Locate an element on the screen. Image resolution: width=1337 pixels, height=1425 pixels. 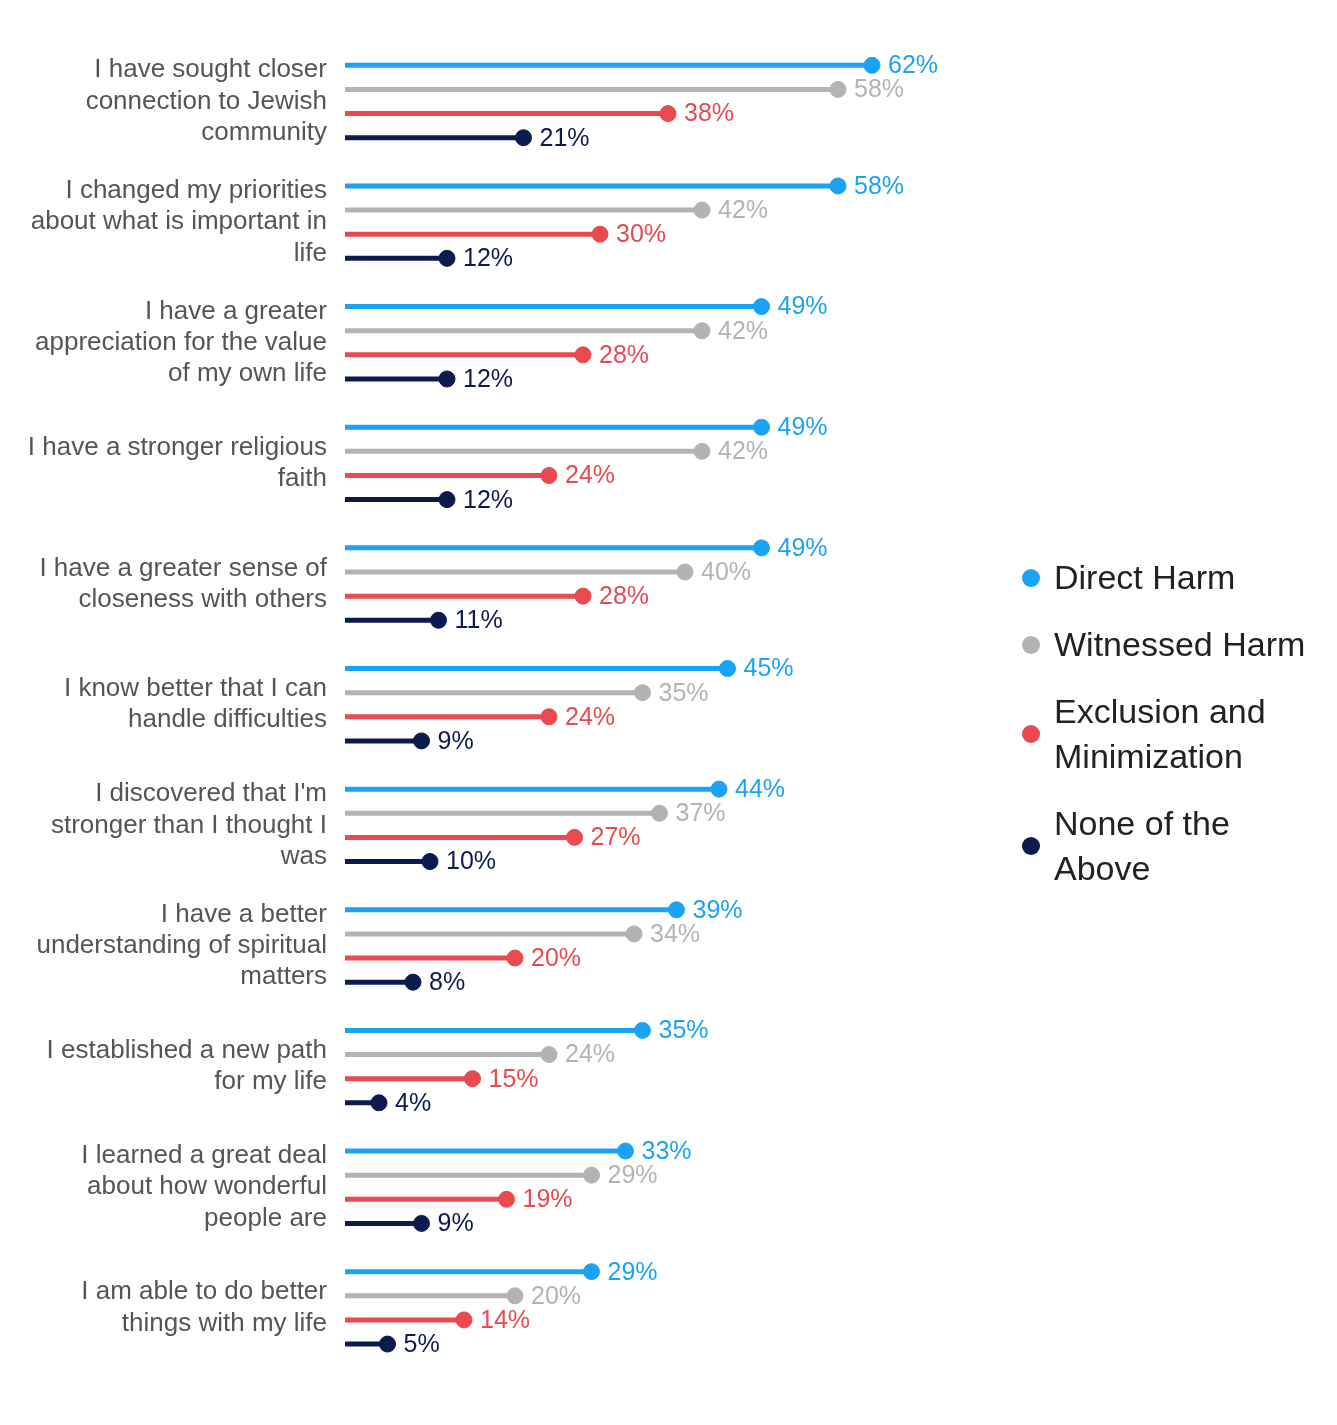
y-tick-label: I learned a great deal about how wonderful people are is located at coordinates (204, 1185).